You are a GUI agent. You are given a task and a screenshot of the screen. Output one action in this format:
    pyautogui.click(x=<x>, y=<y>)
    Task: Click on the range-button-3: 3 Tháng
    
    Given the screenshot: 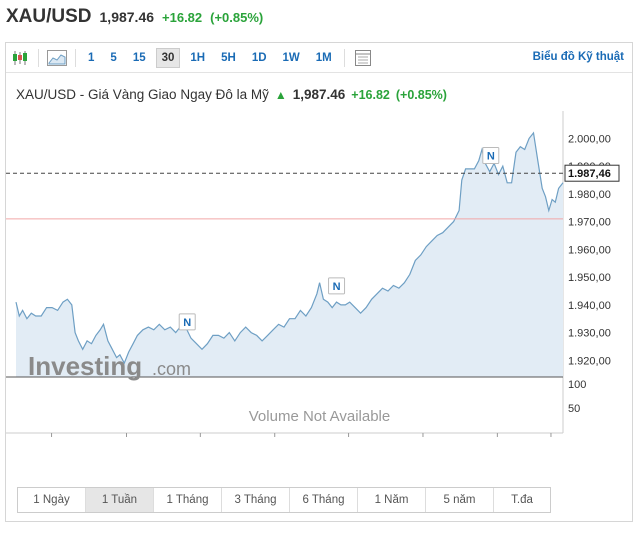 What is the action you would take?
    pyautogui.click(x=256, y=500)
    